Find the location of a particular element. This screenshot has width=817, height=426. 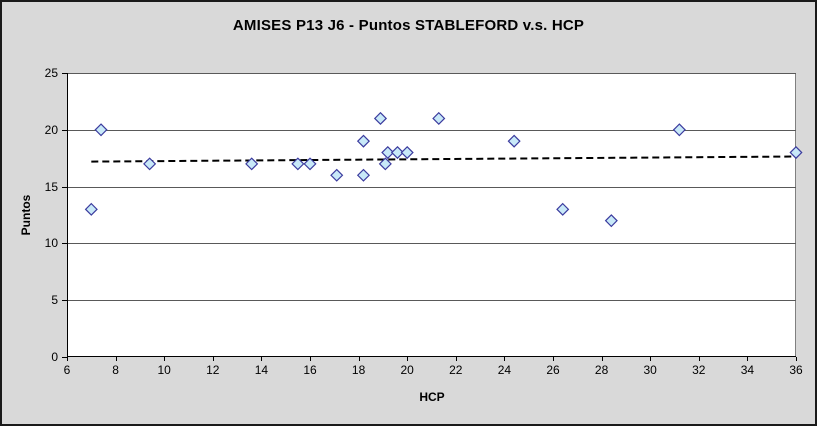

x-tick-label-26: 26 is located at coordinates (553, 370).